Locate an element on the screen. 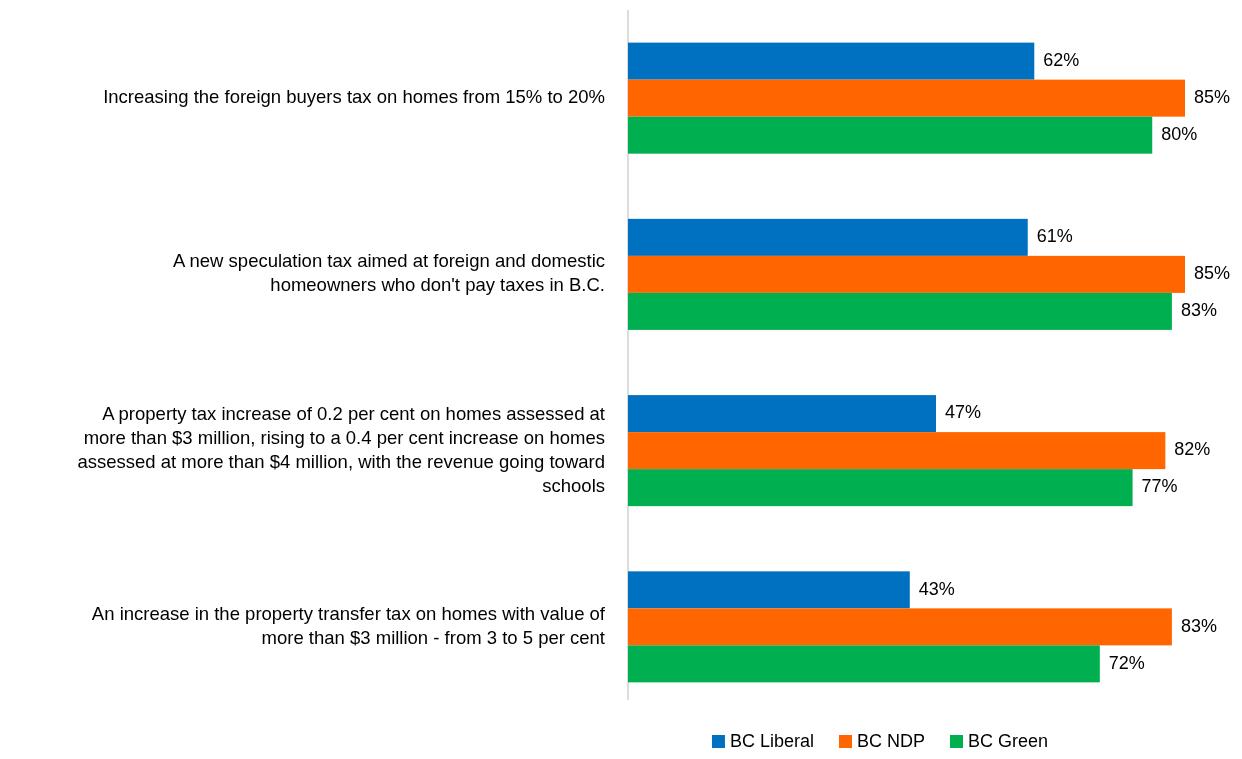 This screenshot has width=1242, height=759. data-label: 61% is located at coordinates (1054, 236).